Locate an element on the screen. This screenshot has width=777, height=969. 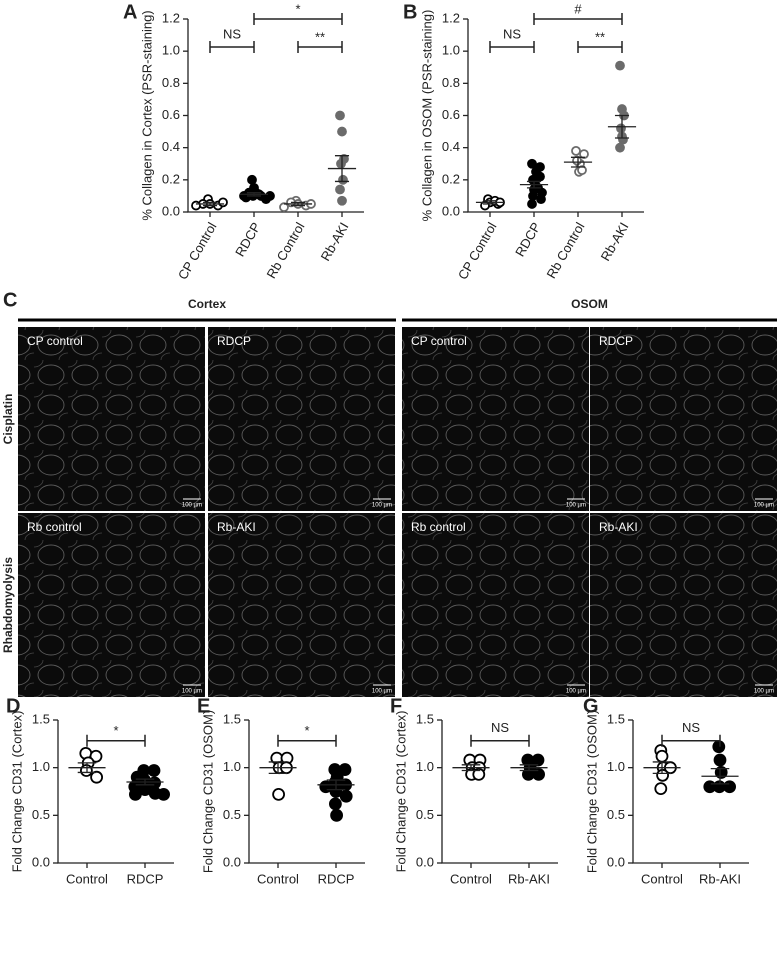
y-tick-label: 0.6 is located at coordinates (171, 114).